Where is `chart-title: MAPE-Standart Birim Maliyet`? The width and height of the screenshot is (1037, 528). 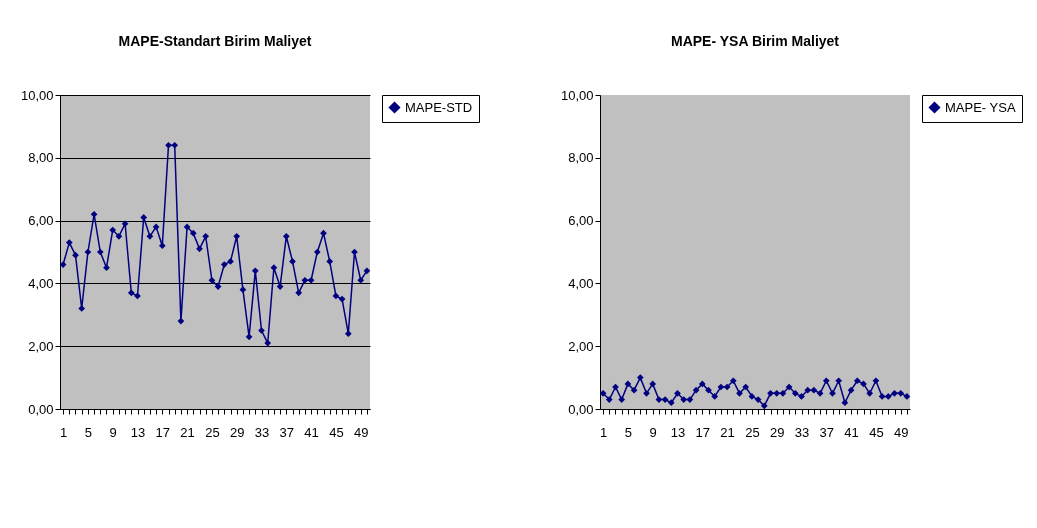 chart-title: MAPE-Standart Birim Maliyet is located at coordinates (215, 41).